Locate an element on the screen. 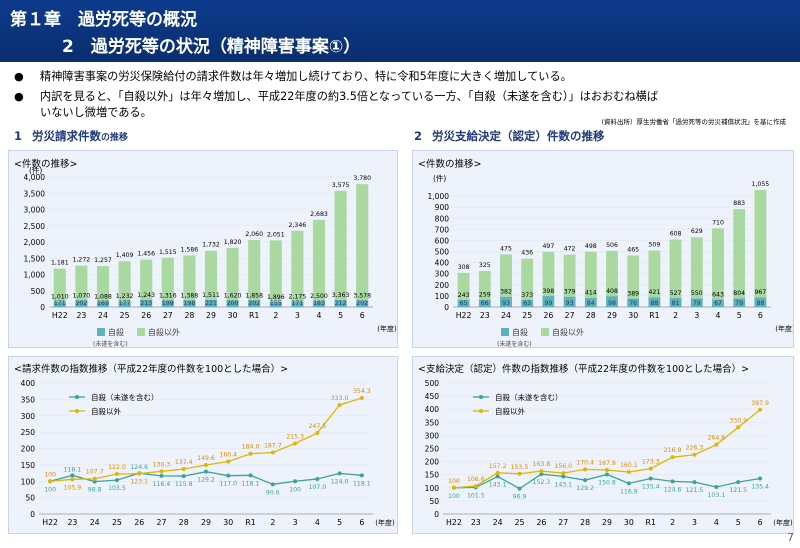 Image resolution: width=800 pixels, height=548 pixels. x-tick-label: 29 is located at coordinates (612, 315).